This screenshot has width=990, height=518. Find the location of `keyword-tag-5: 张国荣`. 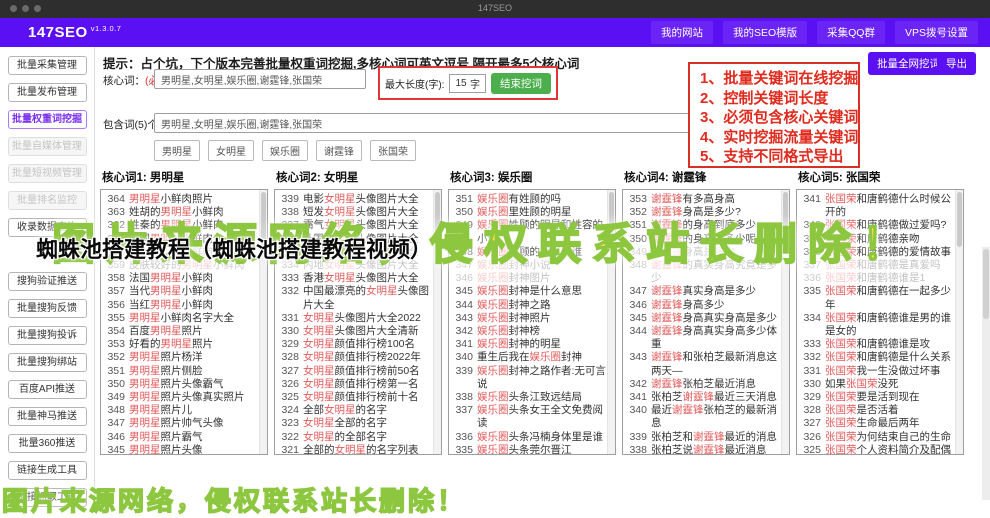

keyword-tag-5: 张国荣 is located at coordinates (393, 150).